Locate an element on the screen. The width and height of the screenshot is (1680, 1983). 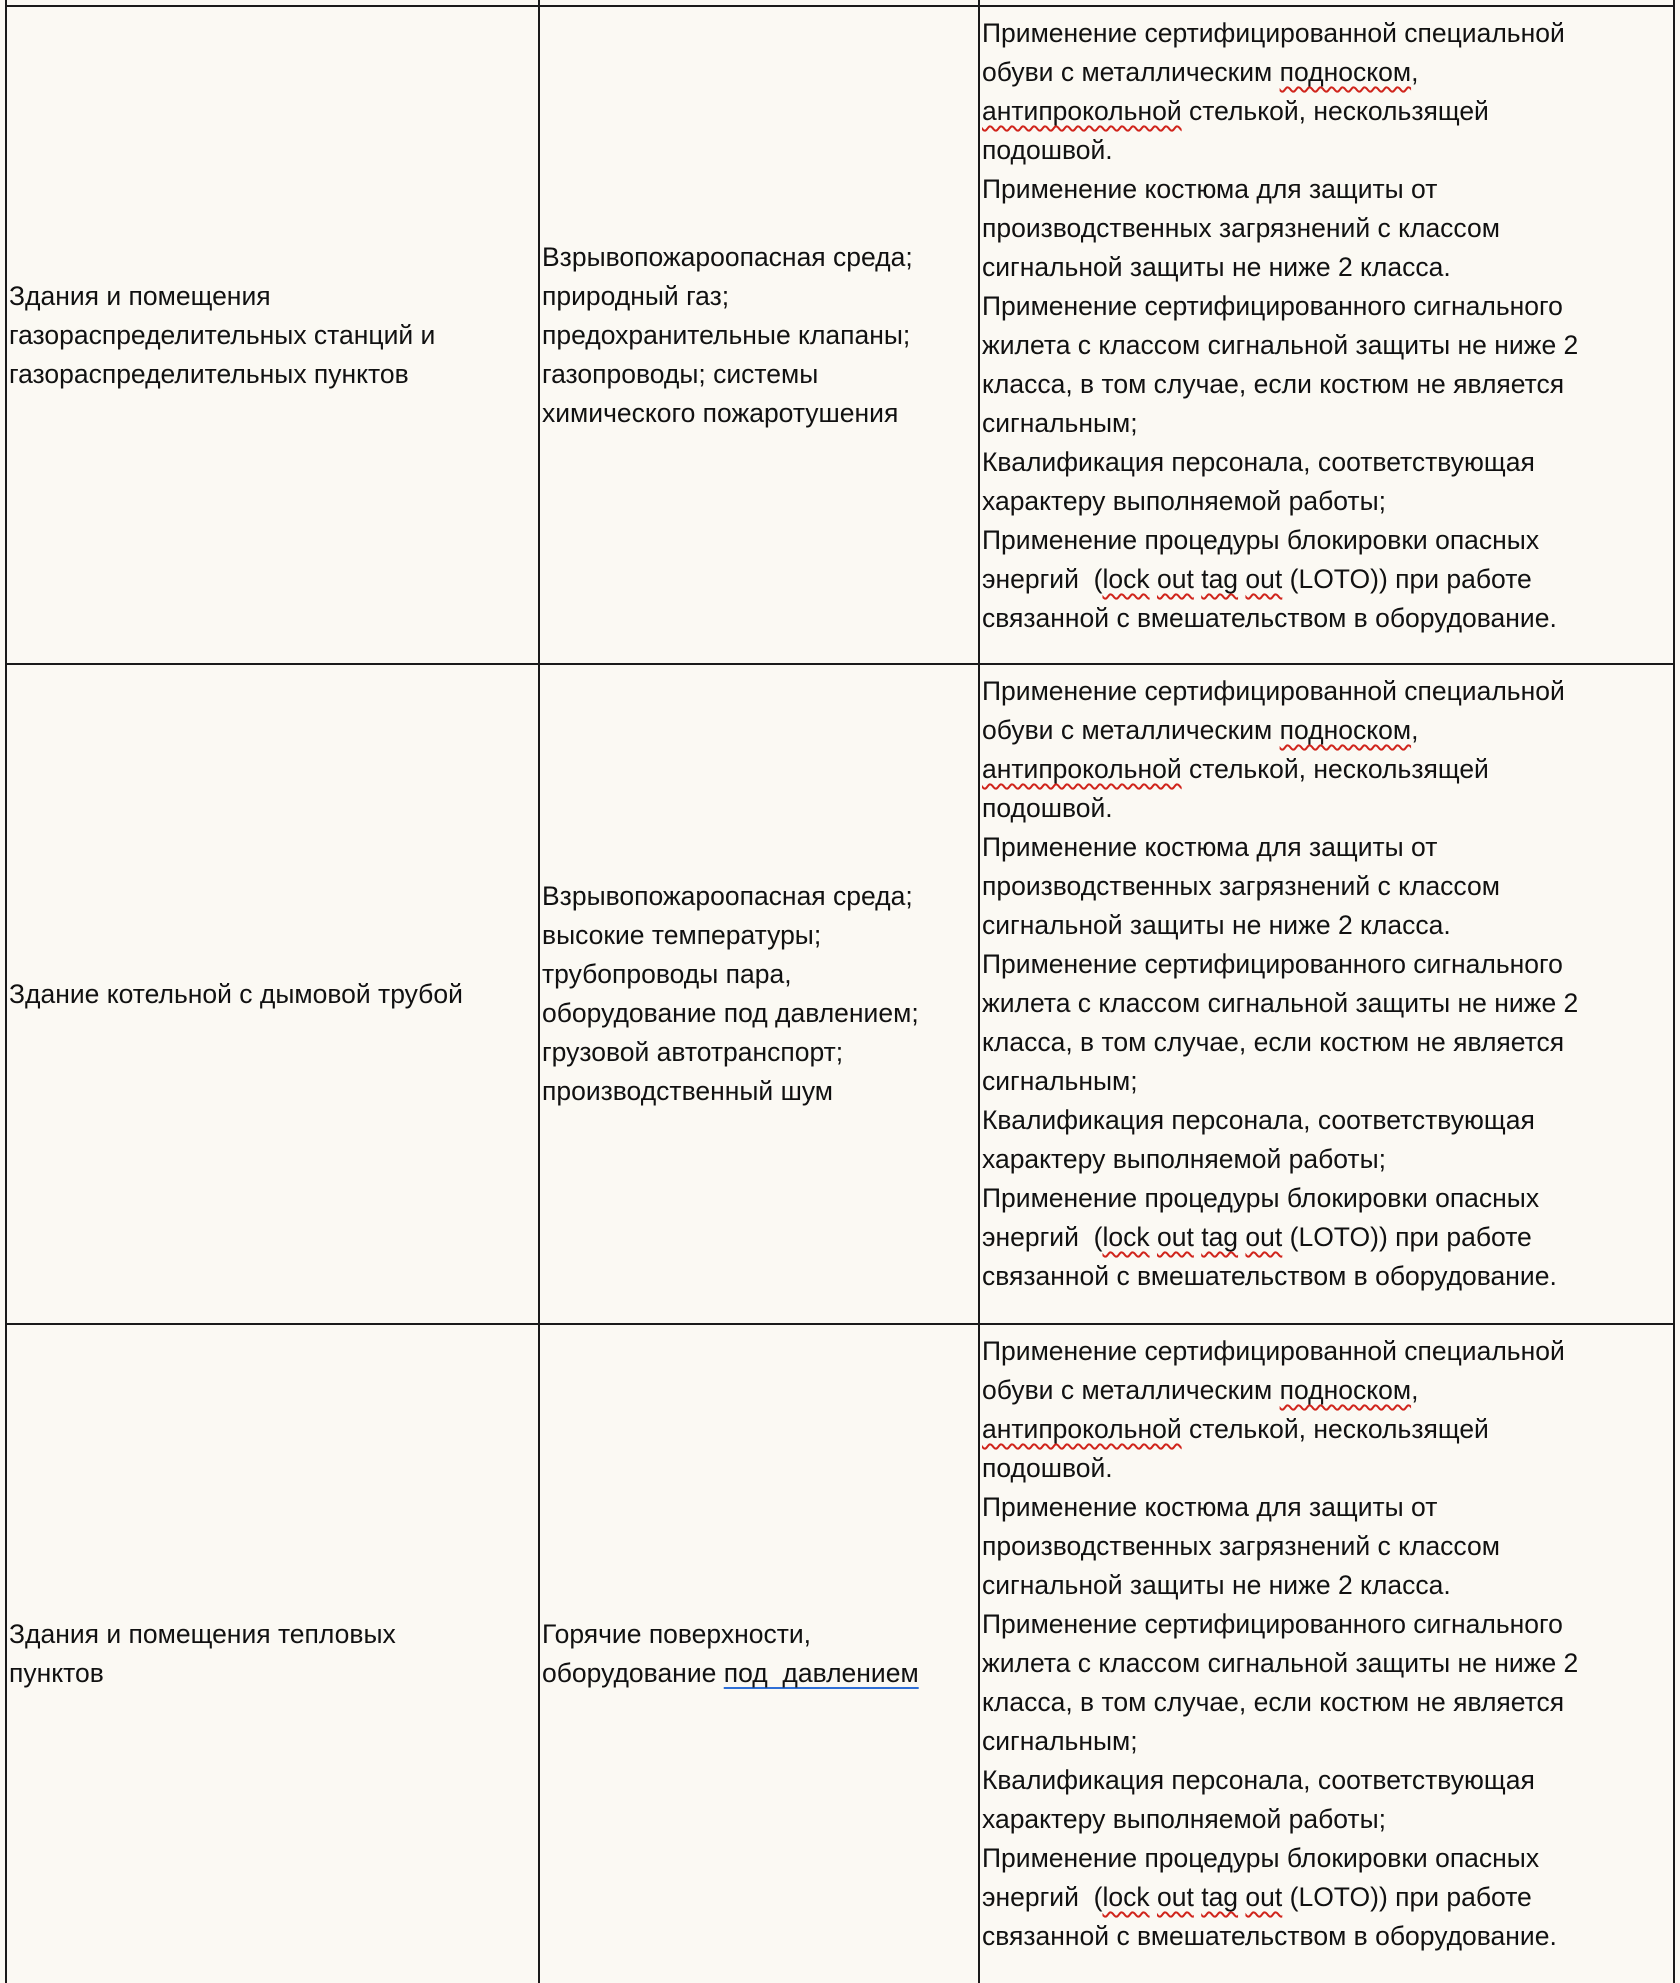
hazard-text-line: Горячие поверхности, is located at coordinates (760, 1634).